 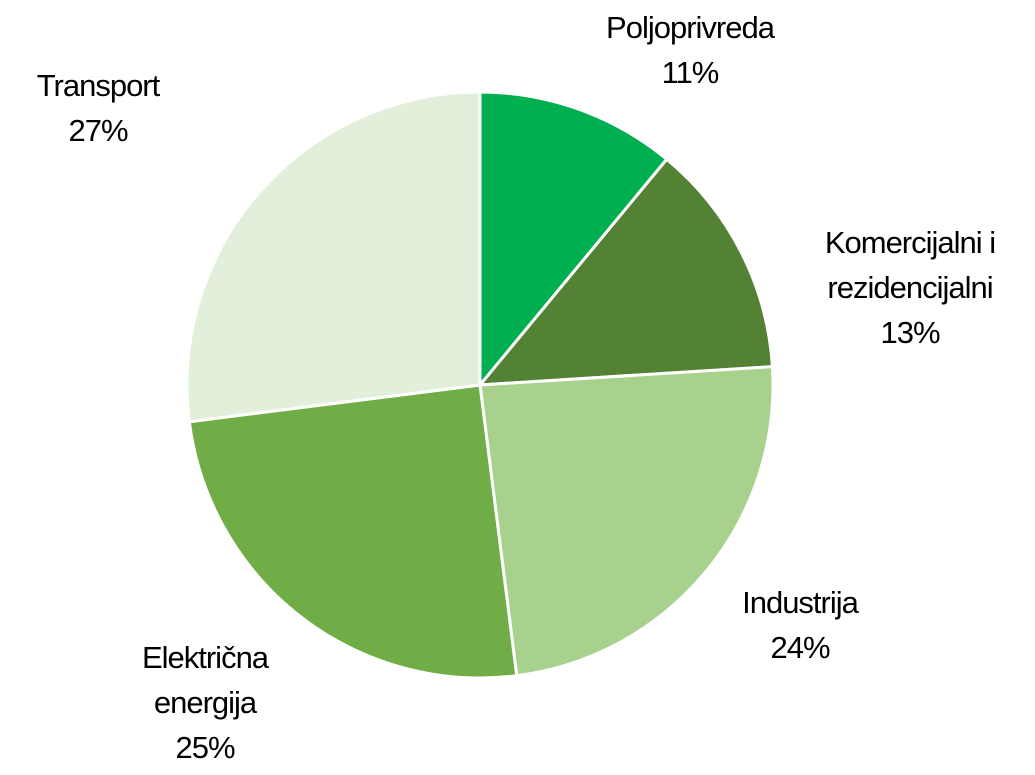 What do you see at coordinates (690, 50) in the screenshot?
I see `slice-label: Poljoprivreda 11%` at bounding box center [690, 50].